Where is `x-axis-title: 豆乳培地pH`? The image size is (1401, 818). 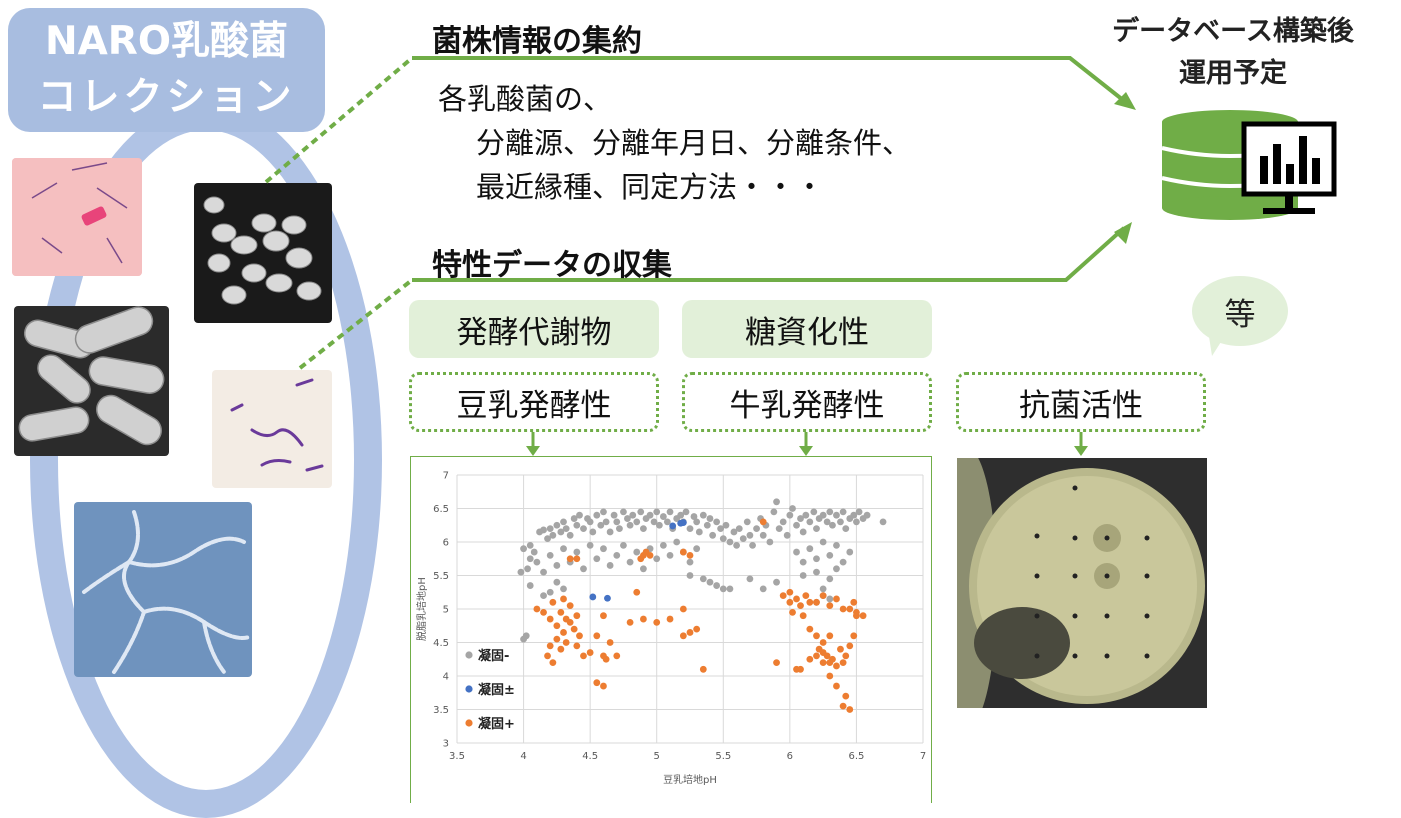 x-axis-title: 豆乳培地pH is located at coordinates (690, 779).